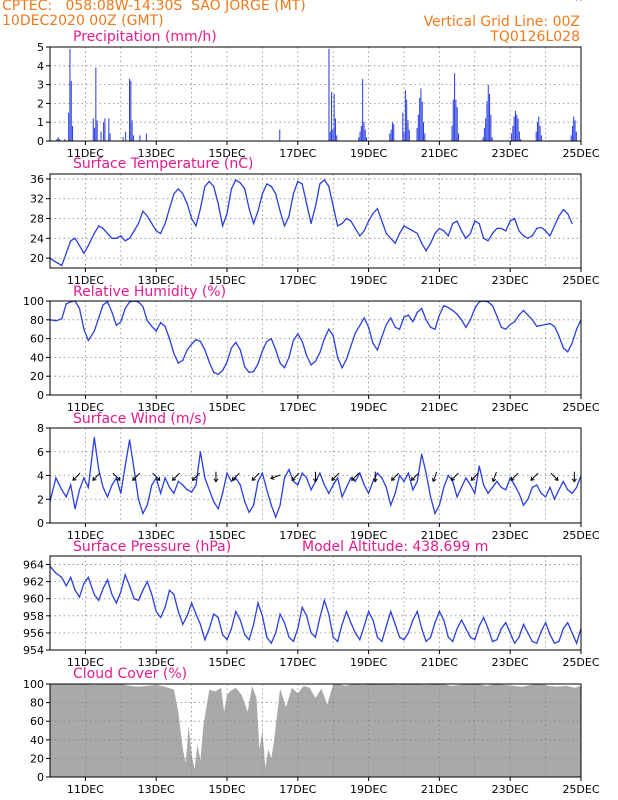  I want to click on humidity-ytick-label: 80, so click(37, 320).